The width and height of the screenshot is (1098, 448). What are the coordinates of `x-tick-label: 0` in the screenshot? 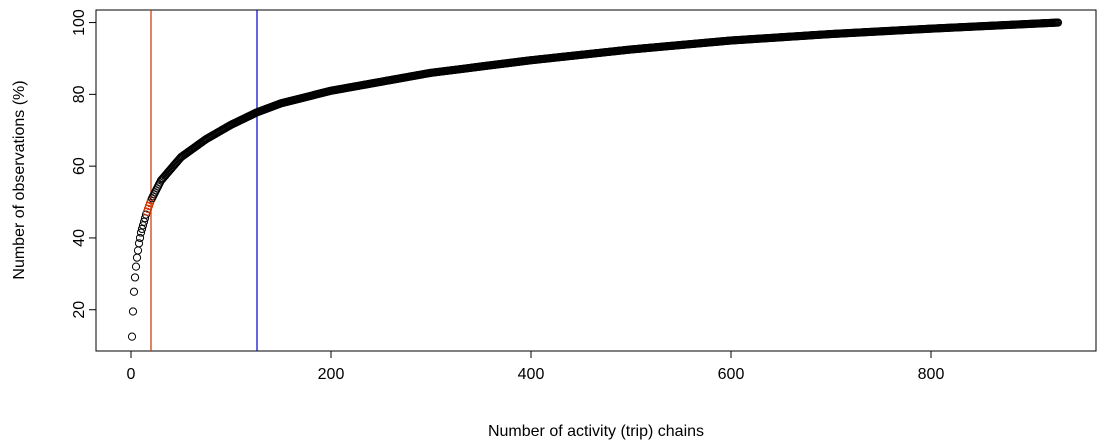 It's located at (131, 374).